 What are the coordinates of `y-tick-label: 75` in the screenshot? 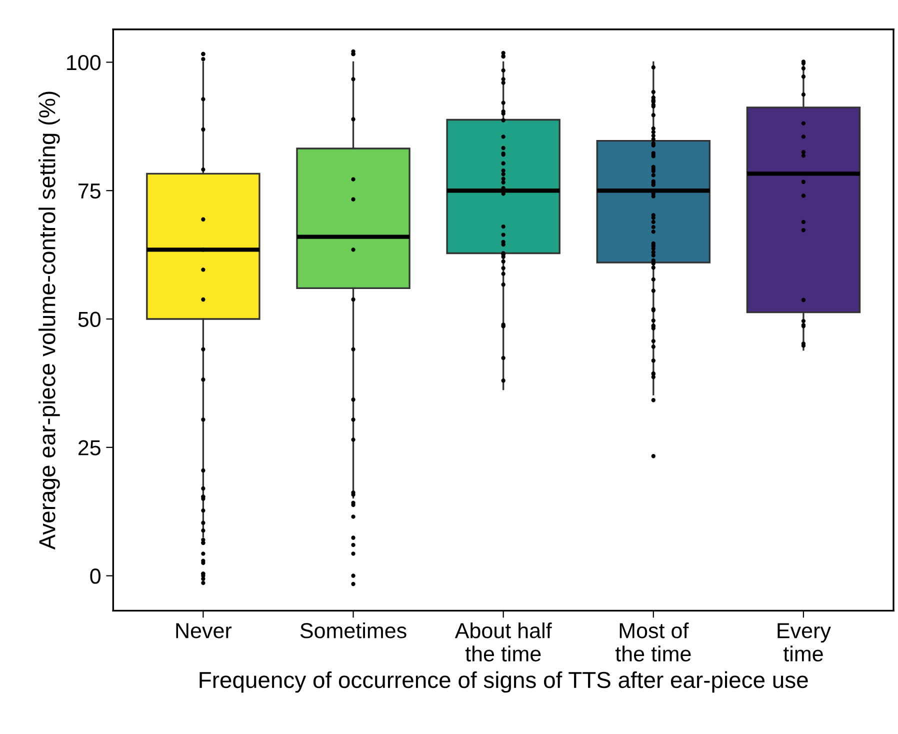 It's located at (89, 191).